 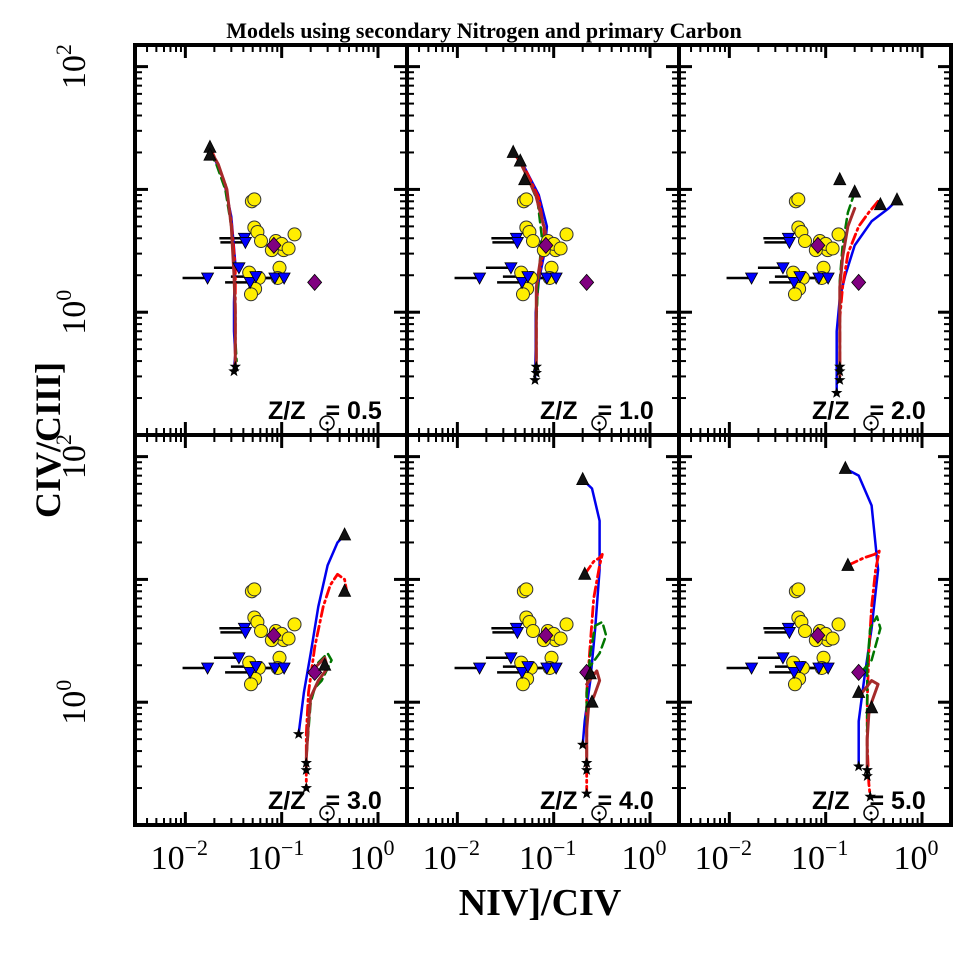 What do you see at coordinates (869, 411) in the screenshot?
I see `metallicity-label: Z/Z = 2.0` at bounding box center [869, 411].